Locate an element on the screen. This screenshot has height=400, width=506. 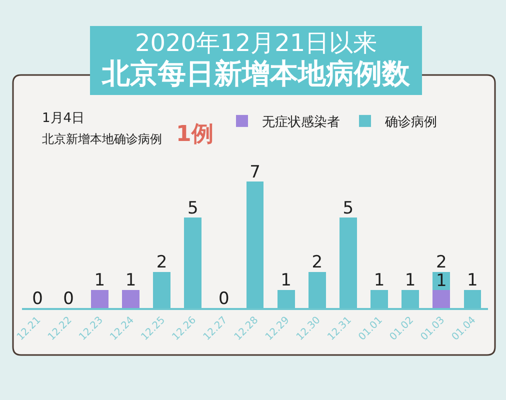
legend-label: 无症状感染者 is located at coordinates (301, 122).